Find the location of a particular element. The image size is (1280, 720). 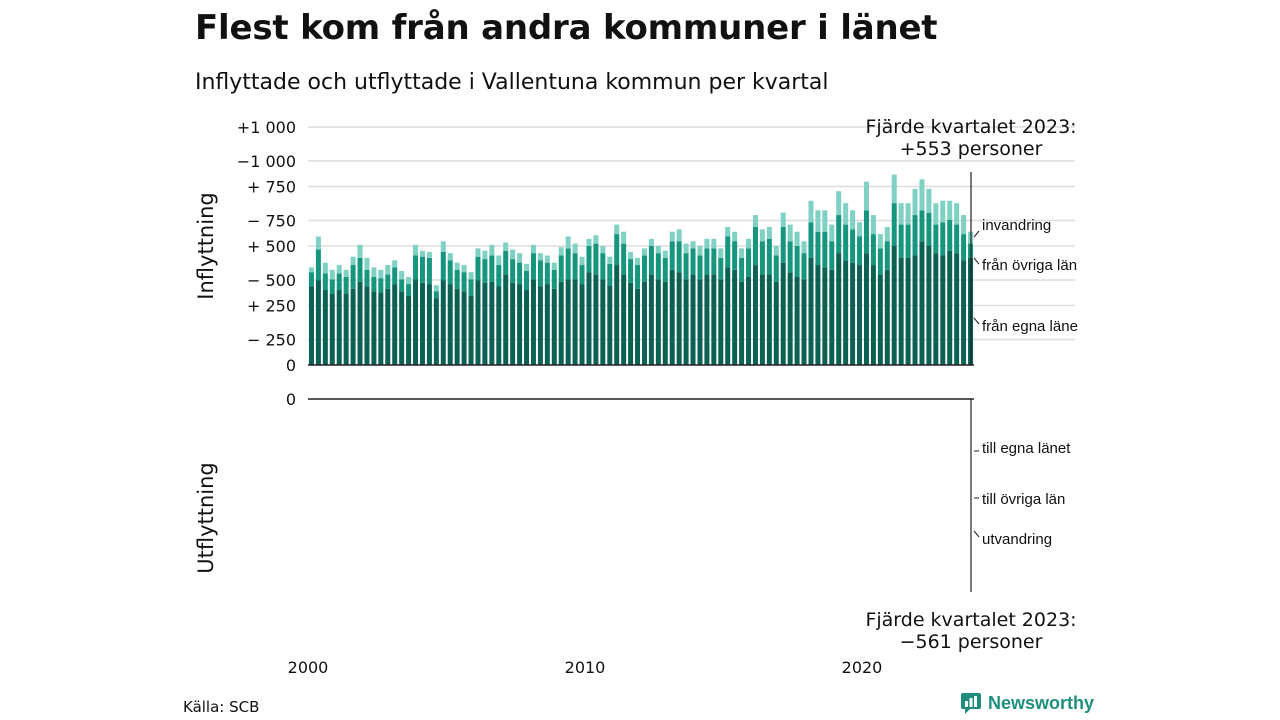

x-tick-label: 2000 is located at coordinates (308, 667).